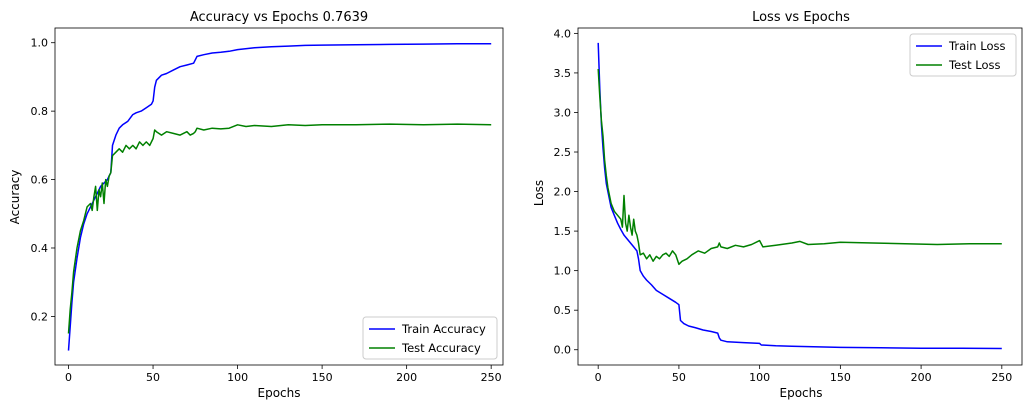 The image size is (1023, 405). Describe the element at coordinates (963, 55) in the screenshot. I see `legend: Train Loss Test Loss` at that location.